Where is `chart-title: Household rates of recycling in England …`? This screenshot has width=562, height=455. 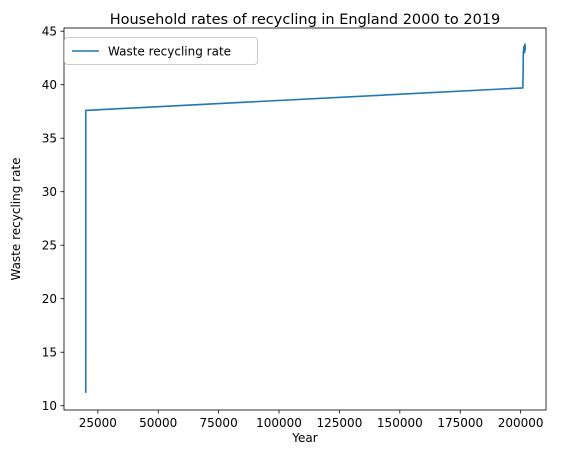 chart-title: Household rates of recycling in England … is located at coordinates (305, 20).